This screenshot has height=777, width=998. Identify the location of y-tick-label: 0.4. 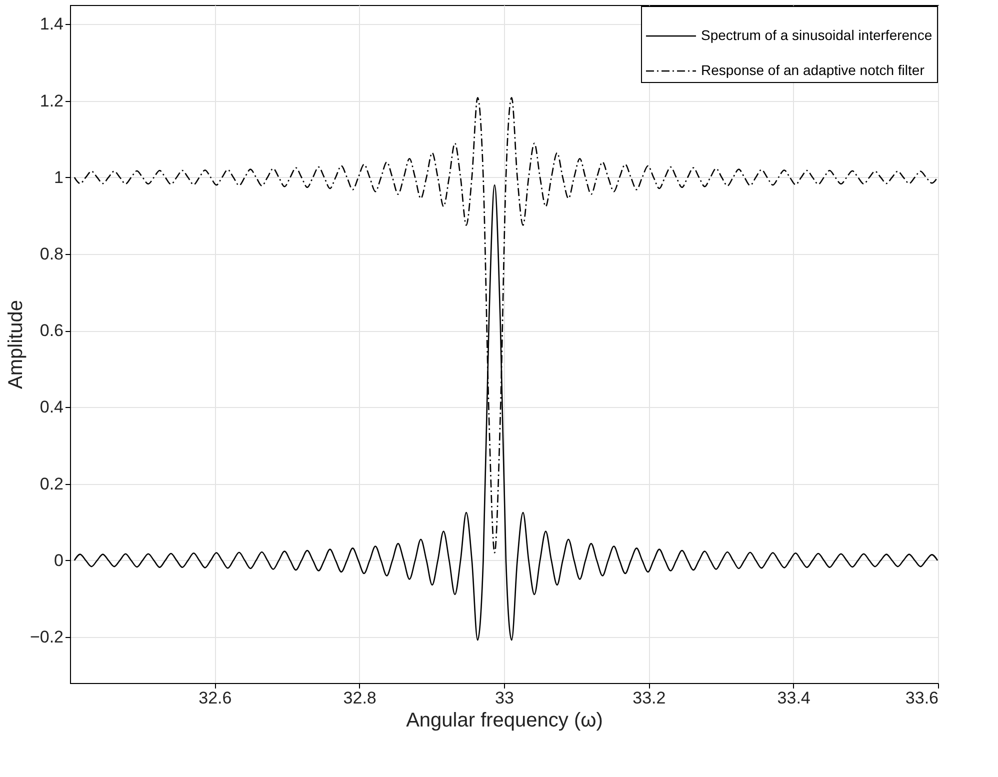
(52, 407).